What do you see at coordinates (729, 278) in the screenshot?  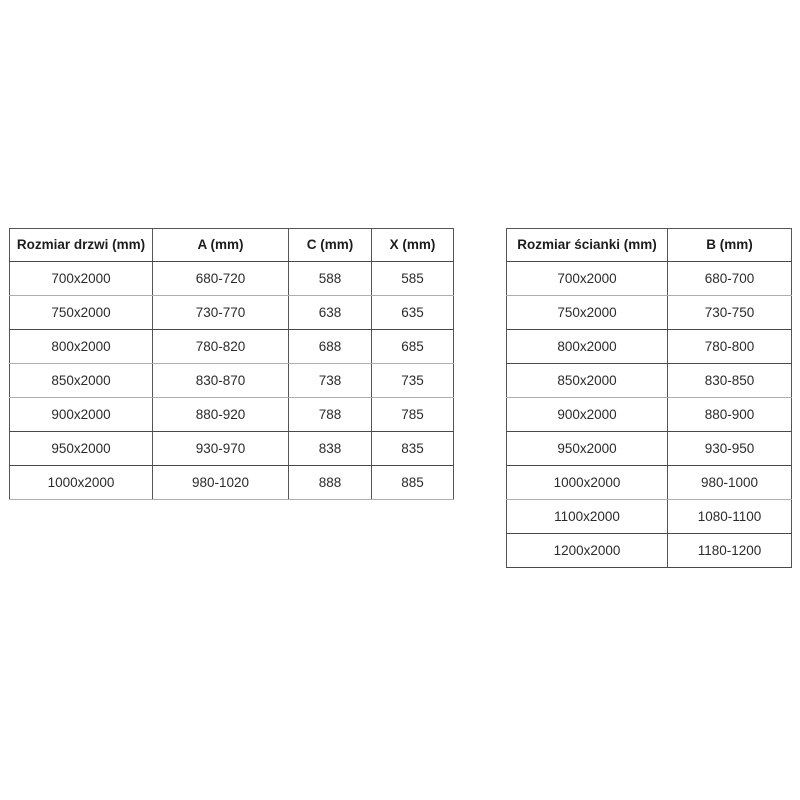 I see `cell-b: 680-700` at bounding box center [729, 278].